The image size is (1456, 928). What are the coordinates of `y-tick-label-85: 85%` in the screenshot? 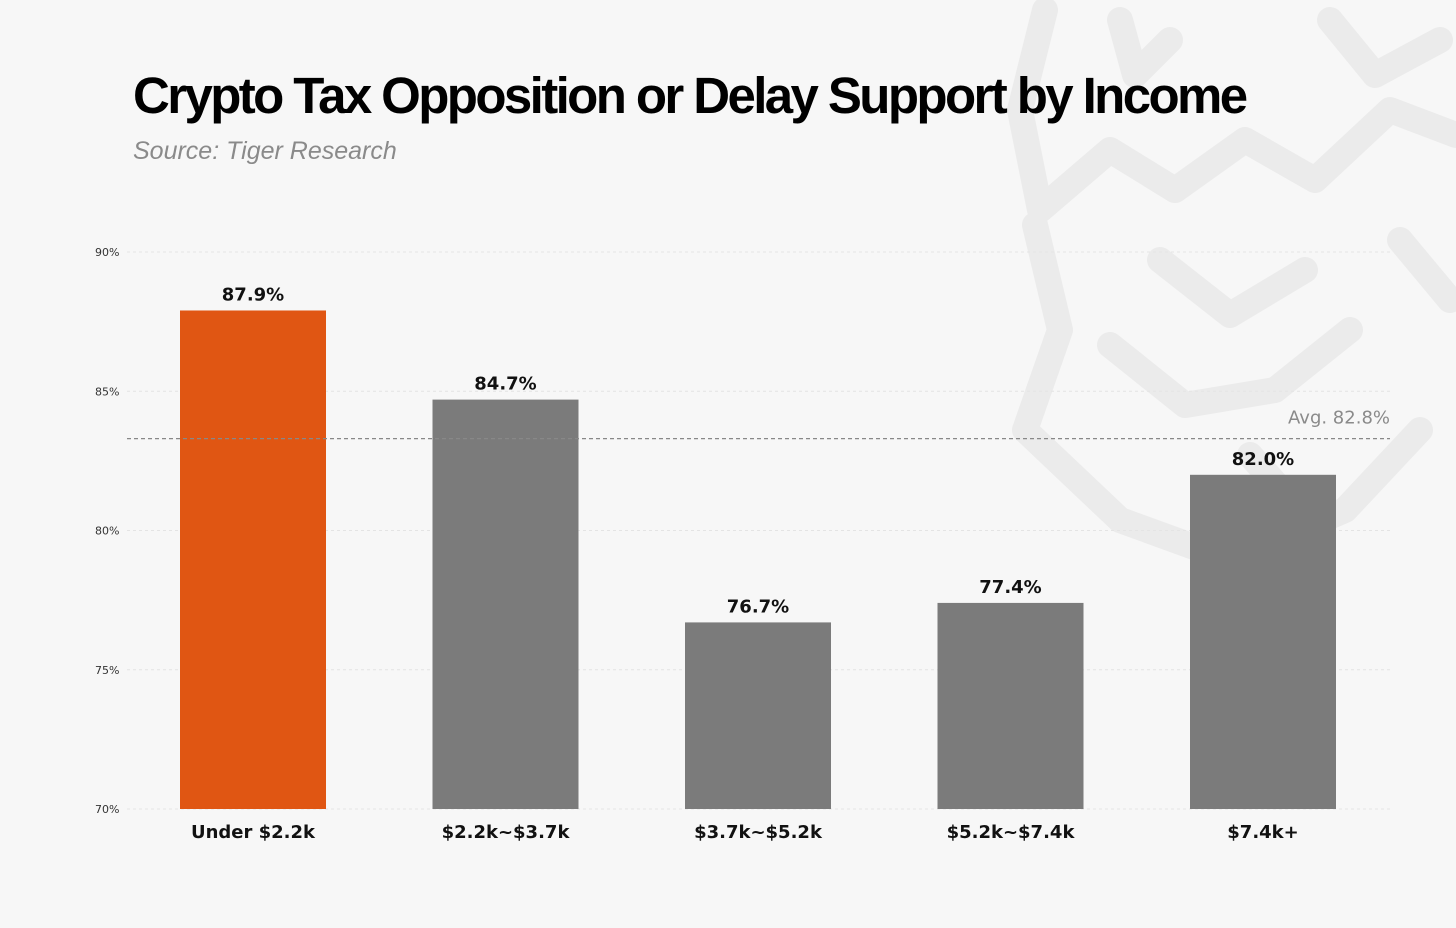 It's located at (107, 391).